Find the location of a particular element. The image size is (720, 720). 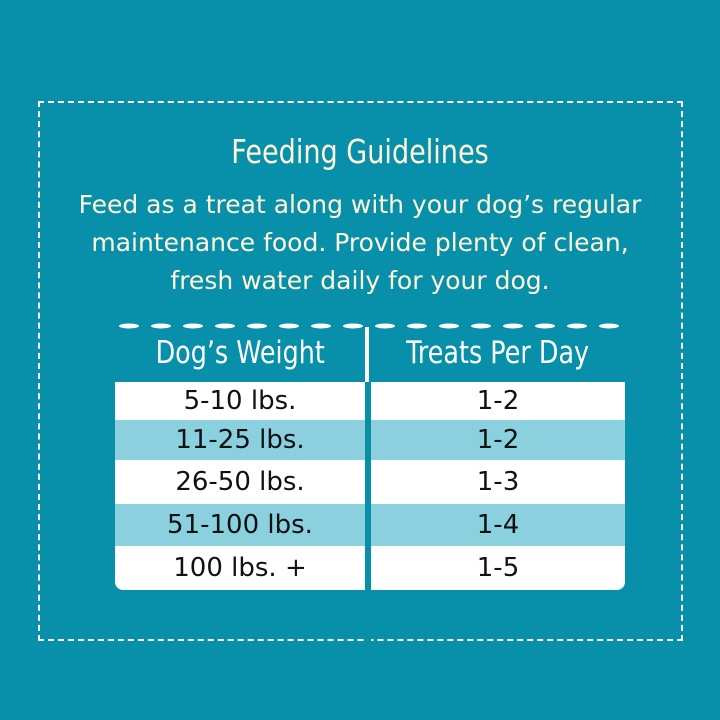

description-line-3: fresh water daily for your dog. is located at coordinates (360, 280).